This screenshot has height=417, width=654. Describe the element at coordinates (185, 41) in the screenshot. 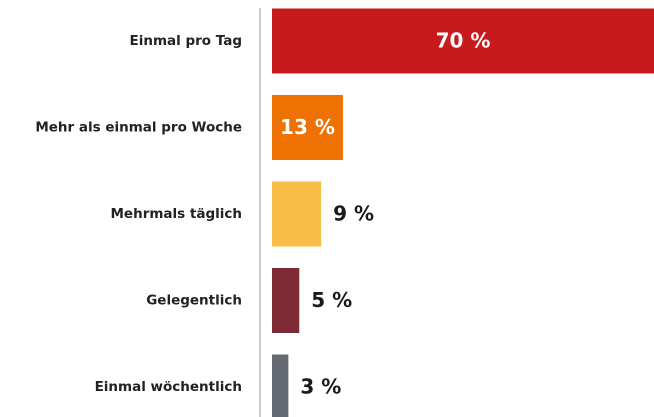

I see `category-label: Einmal pro Tag` at that location.